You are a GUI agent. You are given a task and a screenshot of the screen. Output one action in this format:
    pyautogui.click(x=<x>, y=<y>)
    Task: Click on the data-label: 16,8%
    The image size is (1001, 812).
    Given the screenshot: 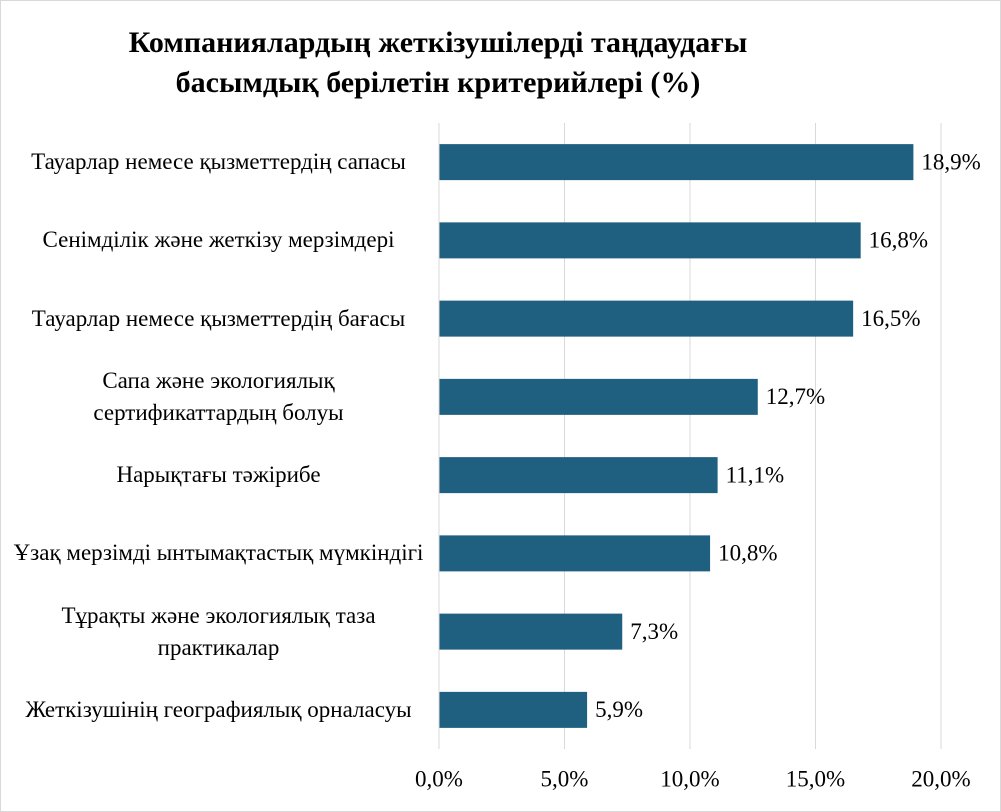 What is the action you would take?
    pyautogui.click(x=898, y=240)
    